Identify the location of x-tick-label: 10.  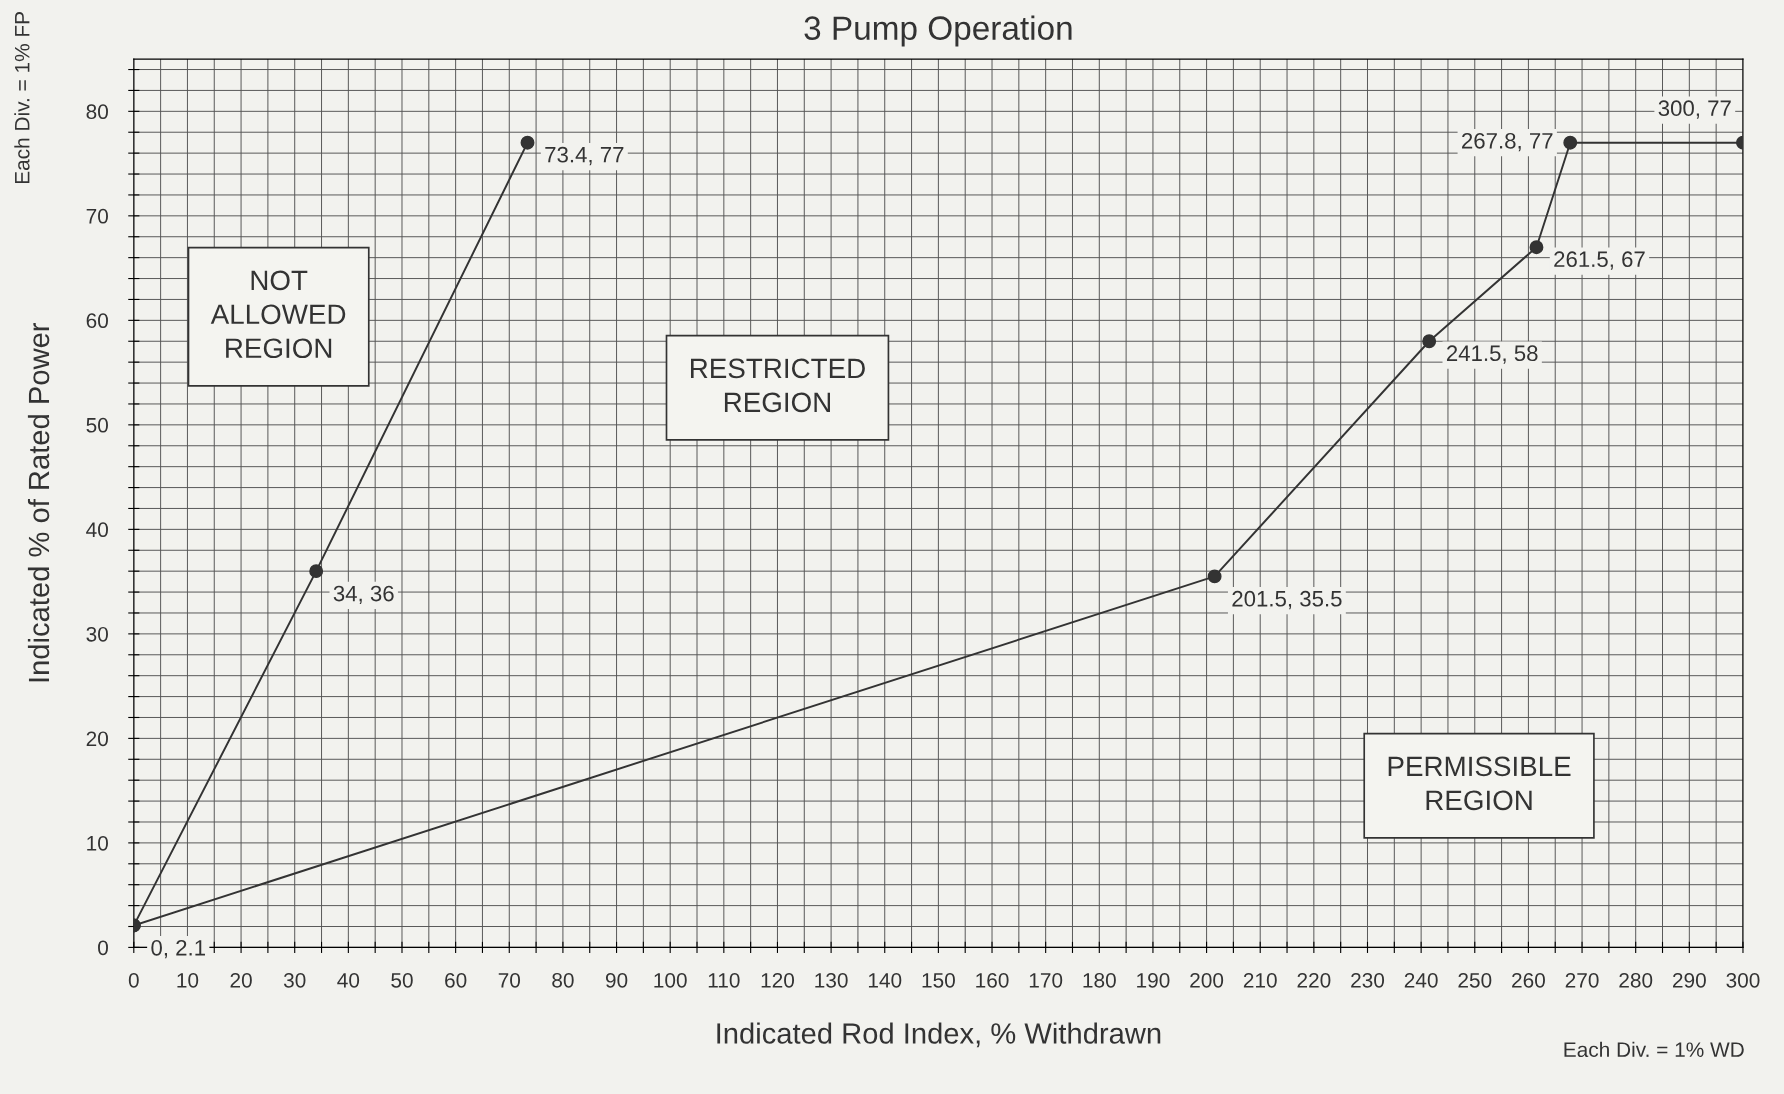
(188, 980).